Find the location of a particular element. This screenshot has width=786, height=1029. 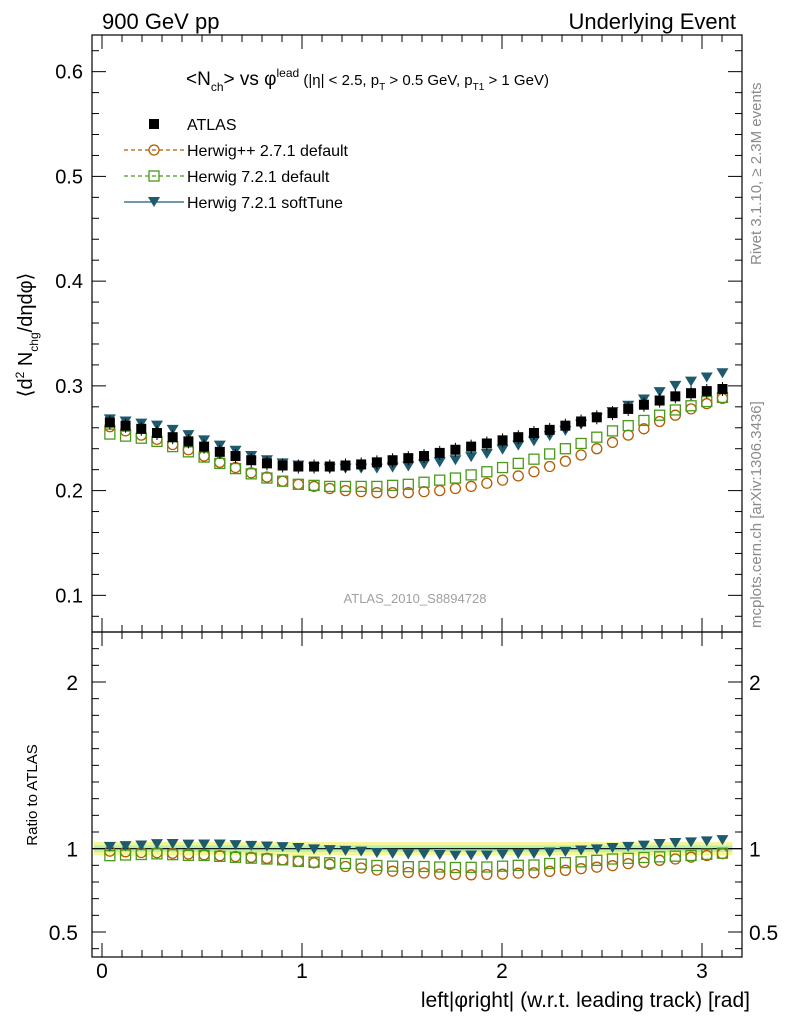

header-left-label: 900 GeV pp is located at coordinates (160, 21).